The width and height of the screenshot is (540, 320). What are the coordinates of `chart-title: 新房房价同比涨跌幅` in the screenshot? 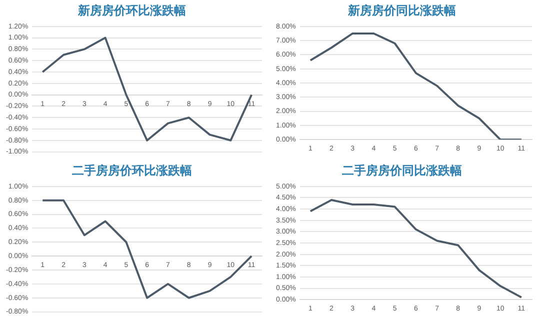 It's located at (401, 10).